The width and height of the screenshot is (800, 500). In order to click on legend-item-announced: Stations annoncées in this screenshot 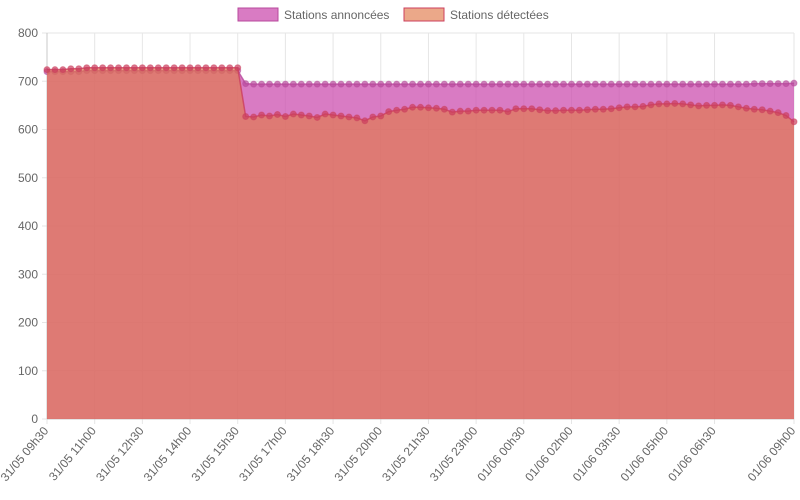, I will do `click(313, 14)`.